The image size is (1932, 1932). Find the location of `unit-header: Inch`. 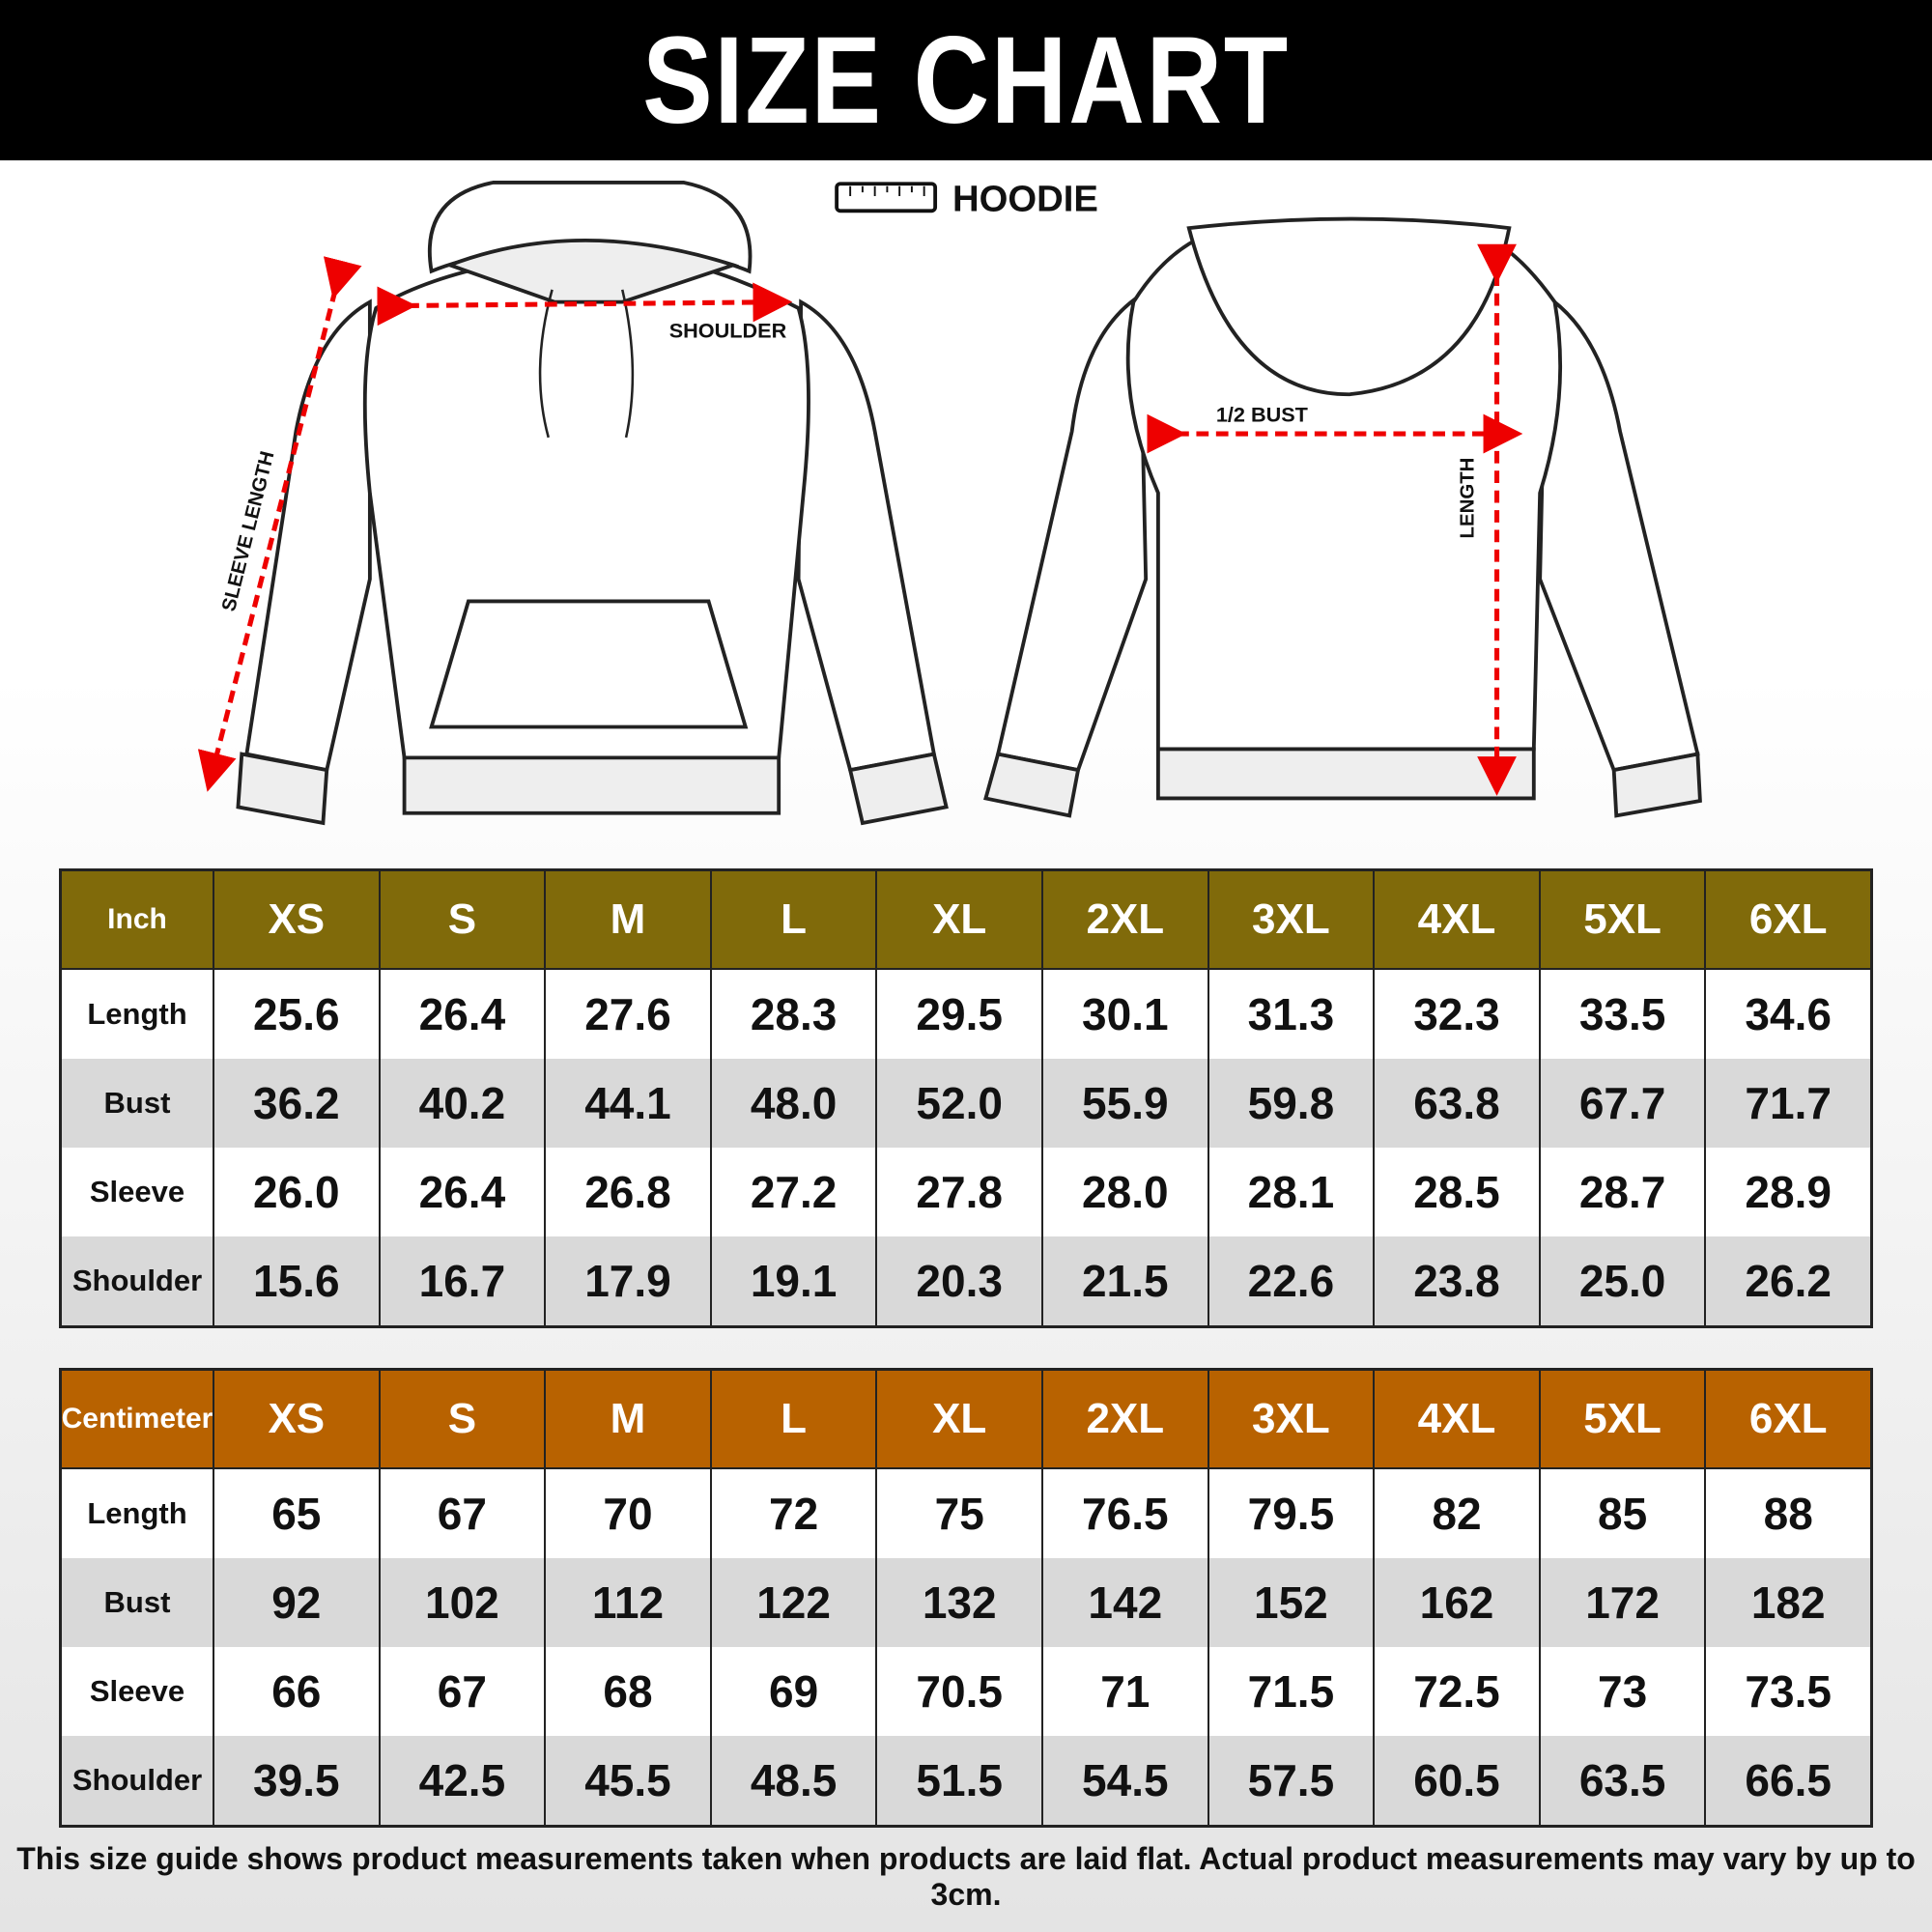

unit-header: Inch is located at coordinates (137, 920).